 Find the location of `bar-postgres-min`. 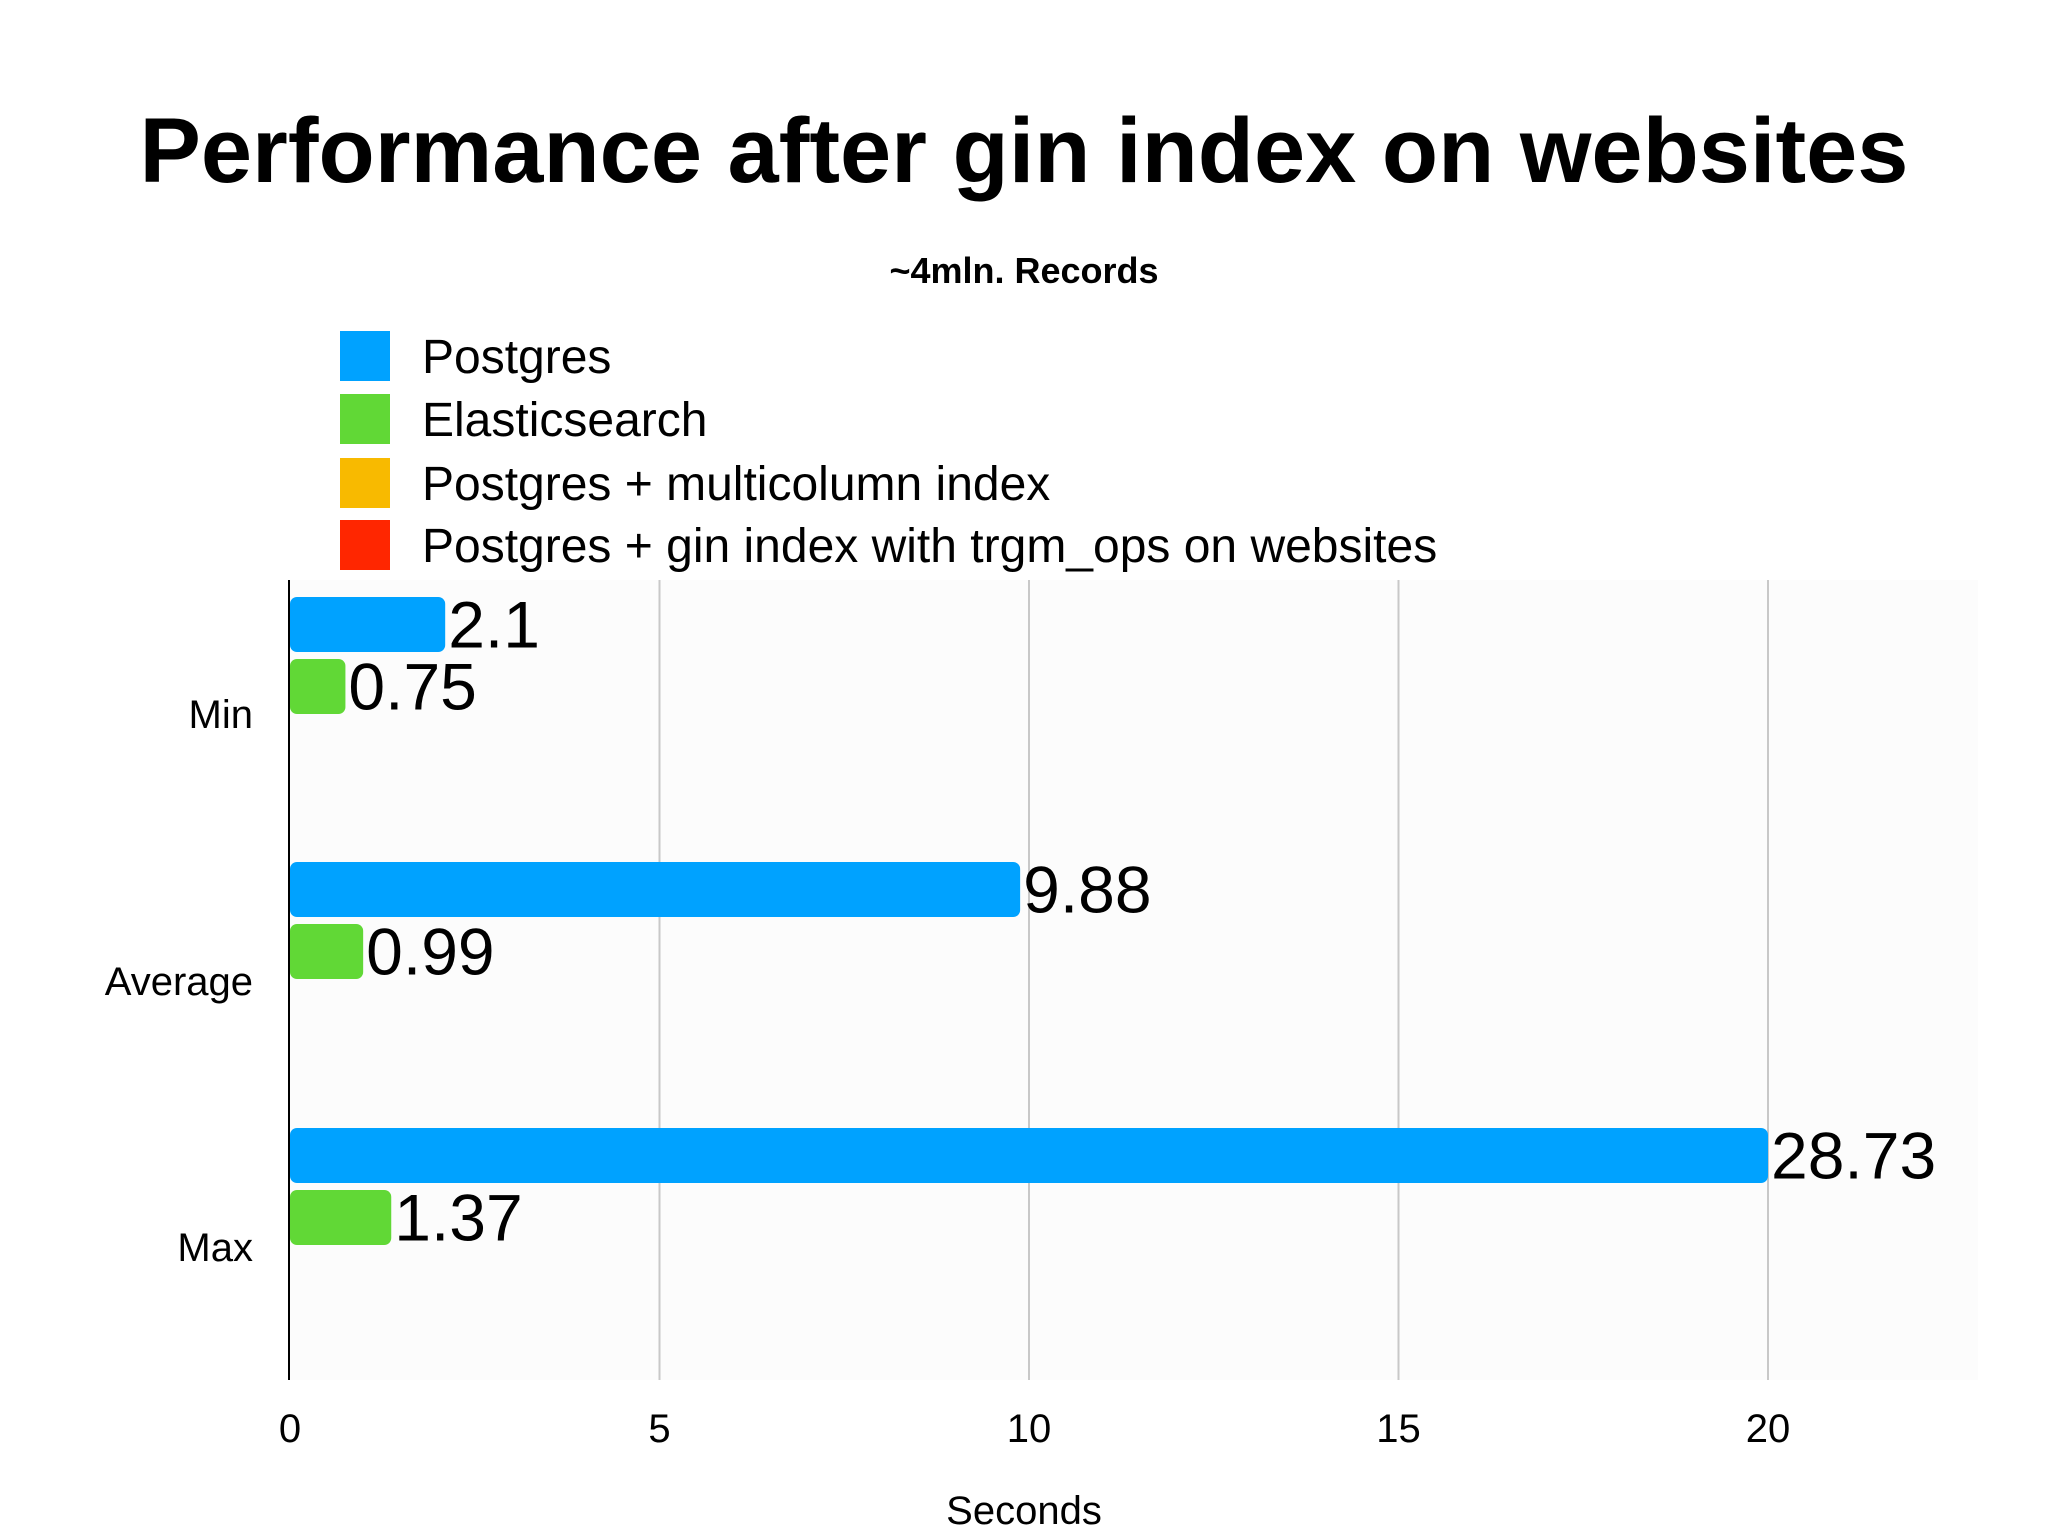

bar-postgres-min is located at coordinates (368, 624).